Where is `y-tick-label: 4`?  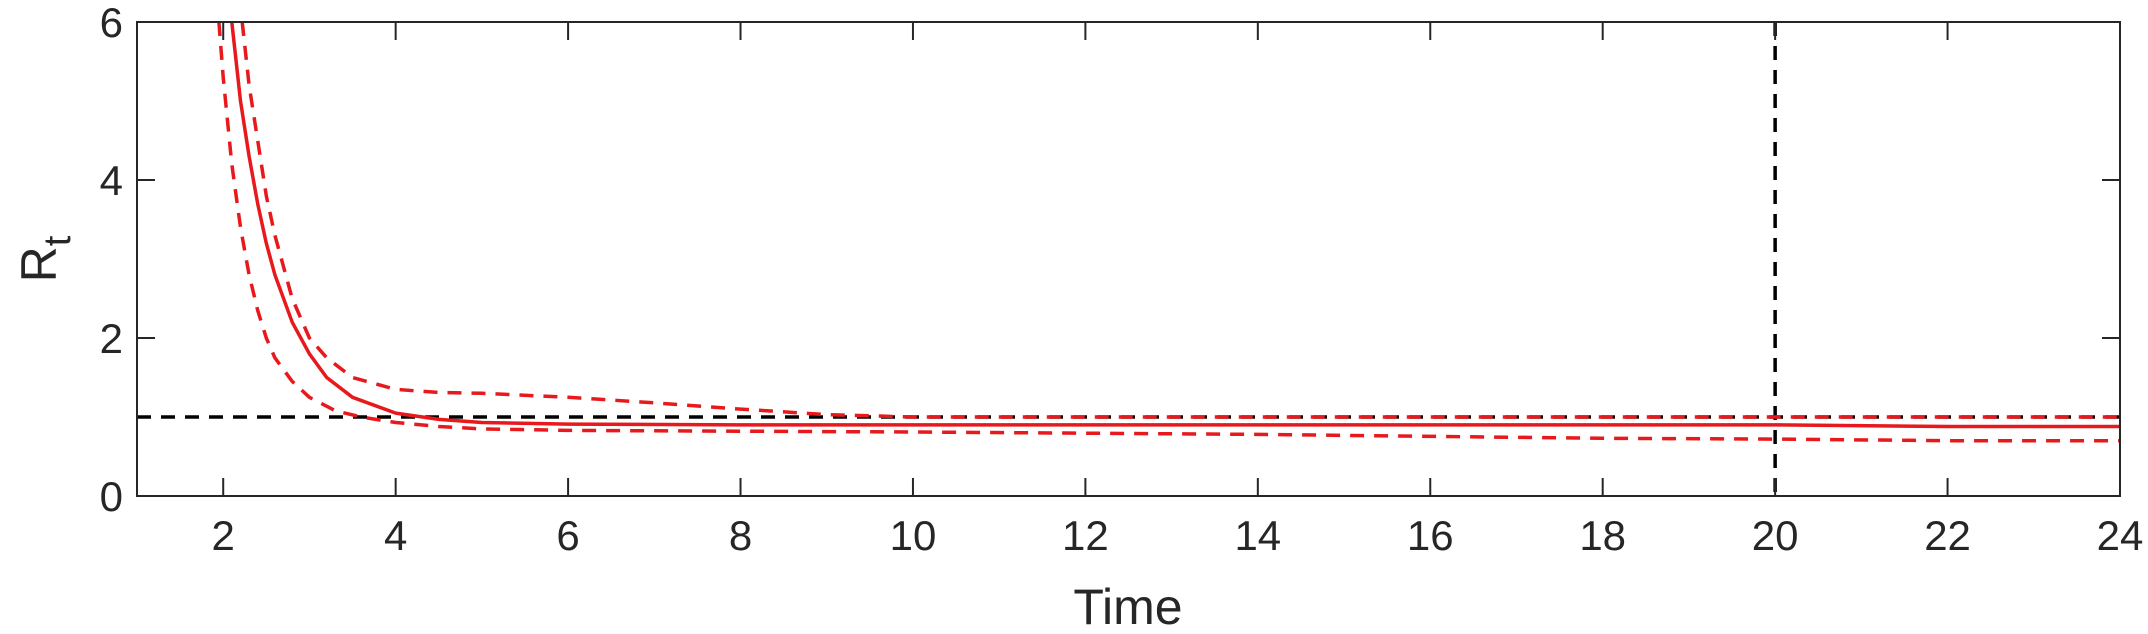
y-tick-label: 4 is located at coordinates (111, 180).